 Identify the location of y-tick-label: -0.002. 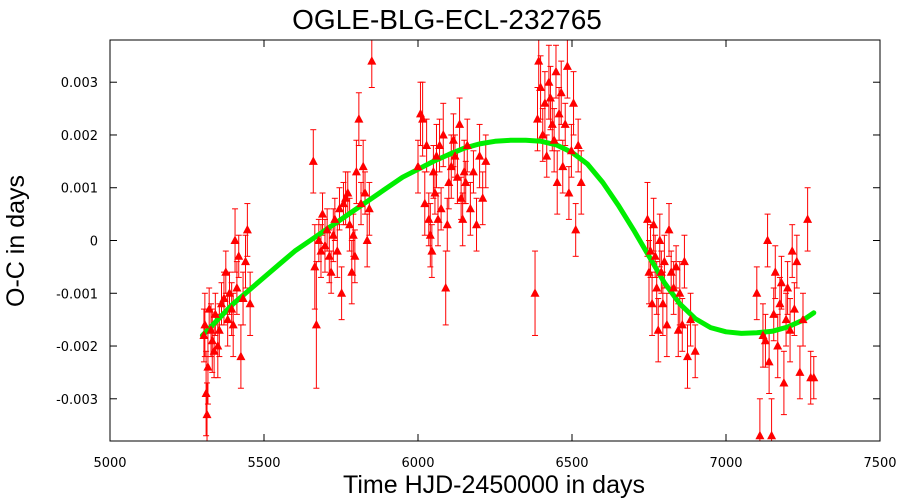
(77, 347).